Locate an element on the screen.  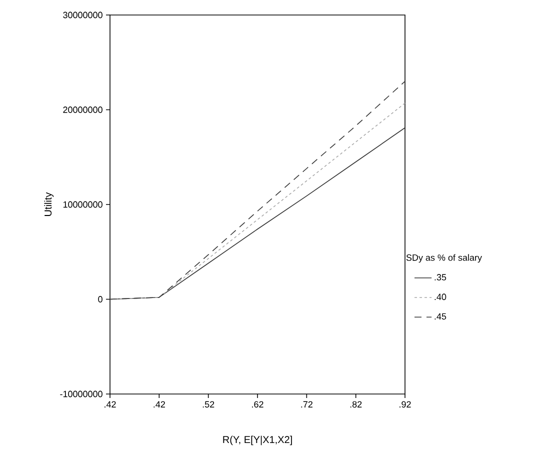
y-axis-title: Utility is located at coordinates (49, 204).